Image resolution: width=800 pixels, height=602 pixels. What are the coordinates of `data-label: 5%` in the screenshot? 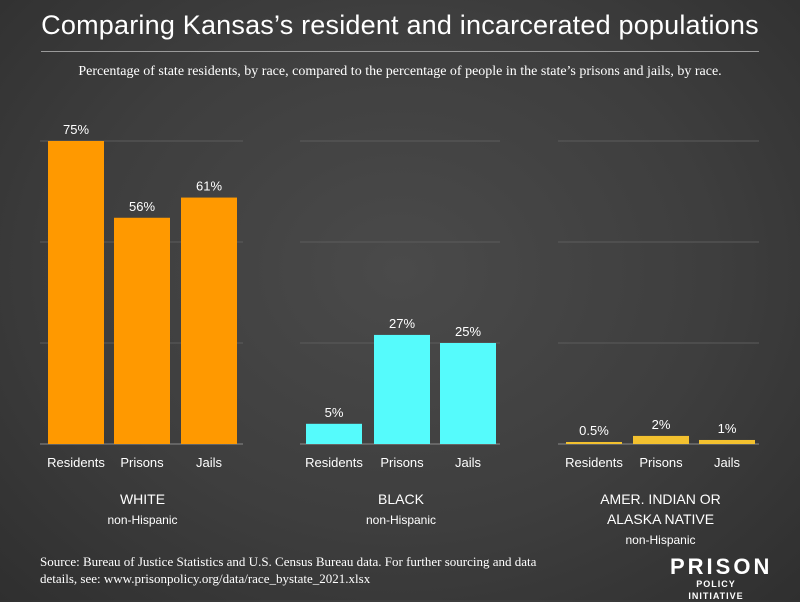 It's located at (334, 412).